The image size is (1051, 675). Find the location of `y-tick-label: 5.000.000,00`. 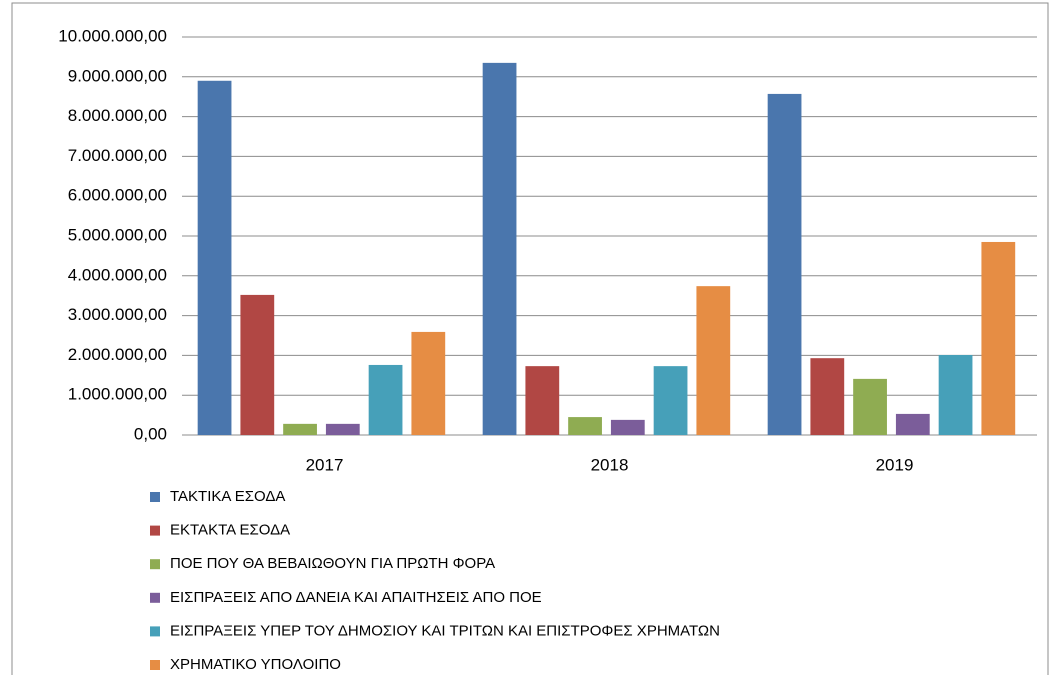

y-tick-label: 5.000.000,00 is located at coordinates (117, 234).